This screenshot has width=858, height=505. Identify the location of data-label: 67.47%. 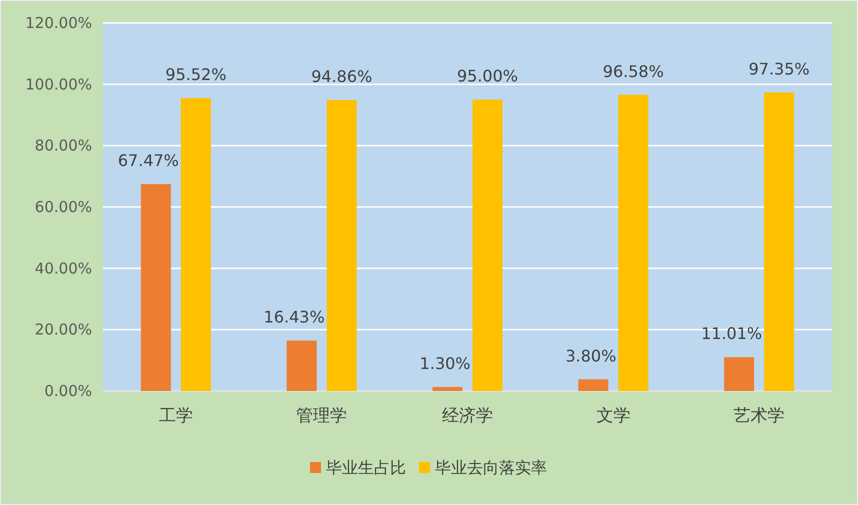
(148, 160).